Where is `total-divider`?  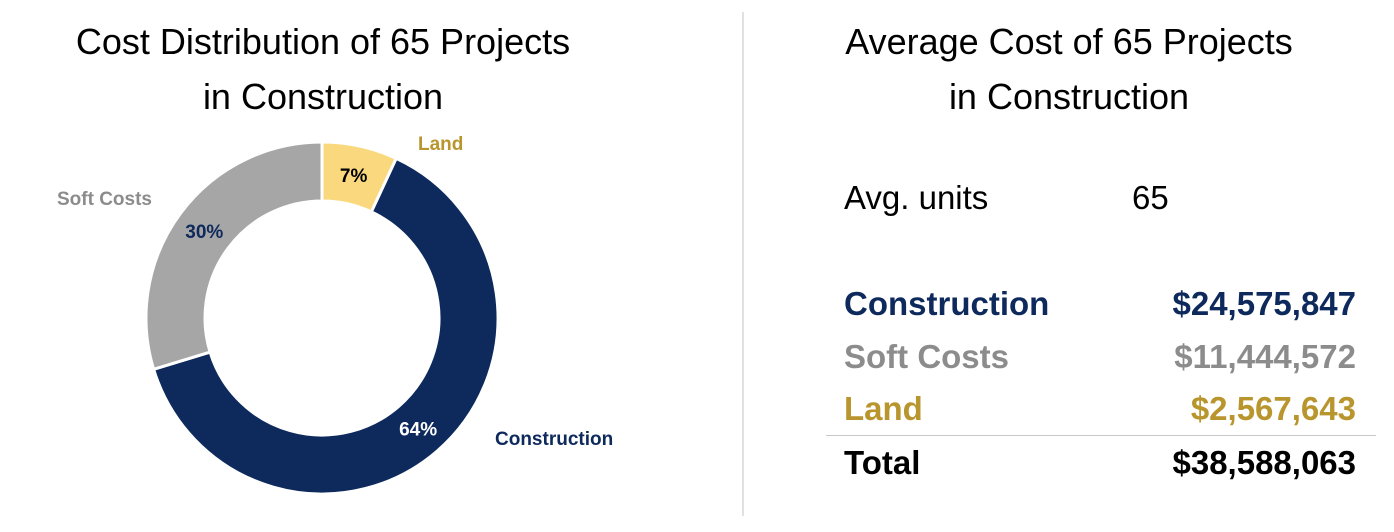 total-divider is located at coordinates (1101, 435).